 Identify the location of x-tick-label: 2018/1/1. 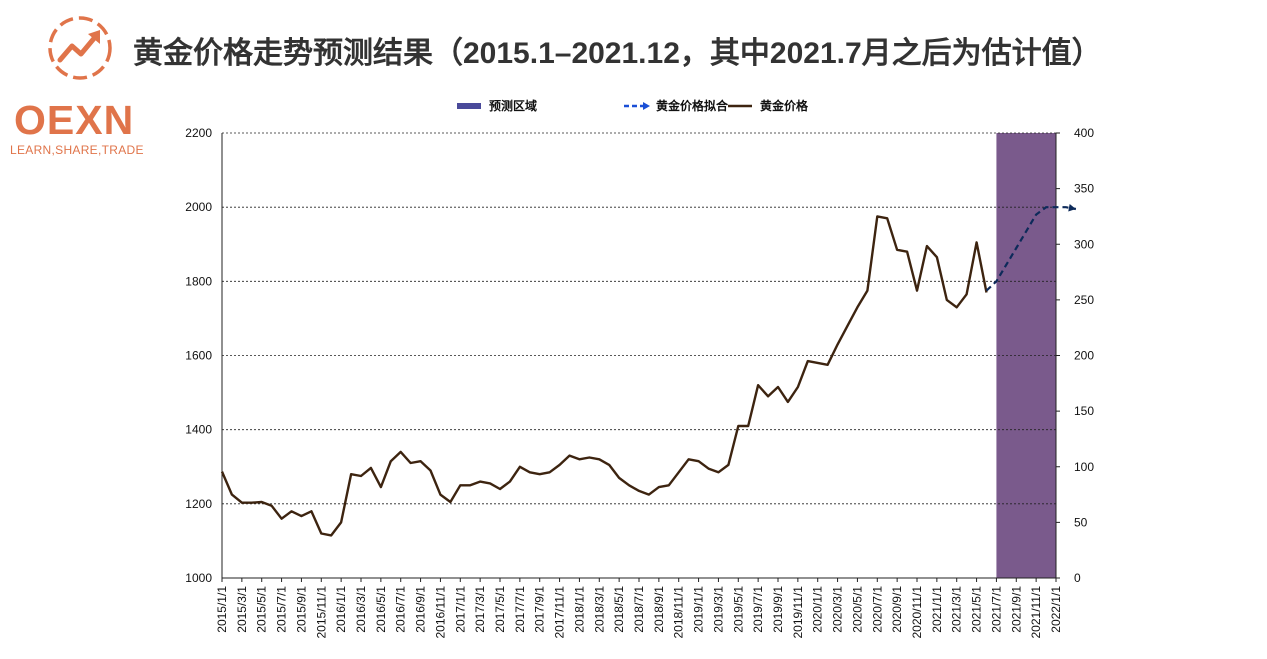
(579, 609).